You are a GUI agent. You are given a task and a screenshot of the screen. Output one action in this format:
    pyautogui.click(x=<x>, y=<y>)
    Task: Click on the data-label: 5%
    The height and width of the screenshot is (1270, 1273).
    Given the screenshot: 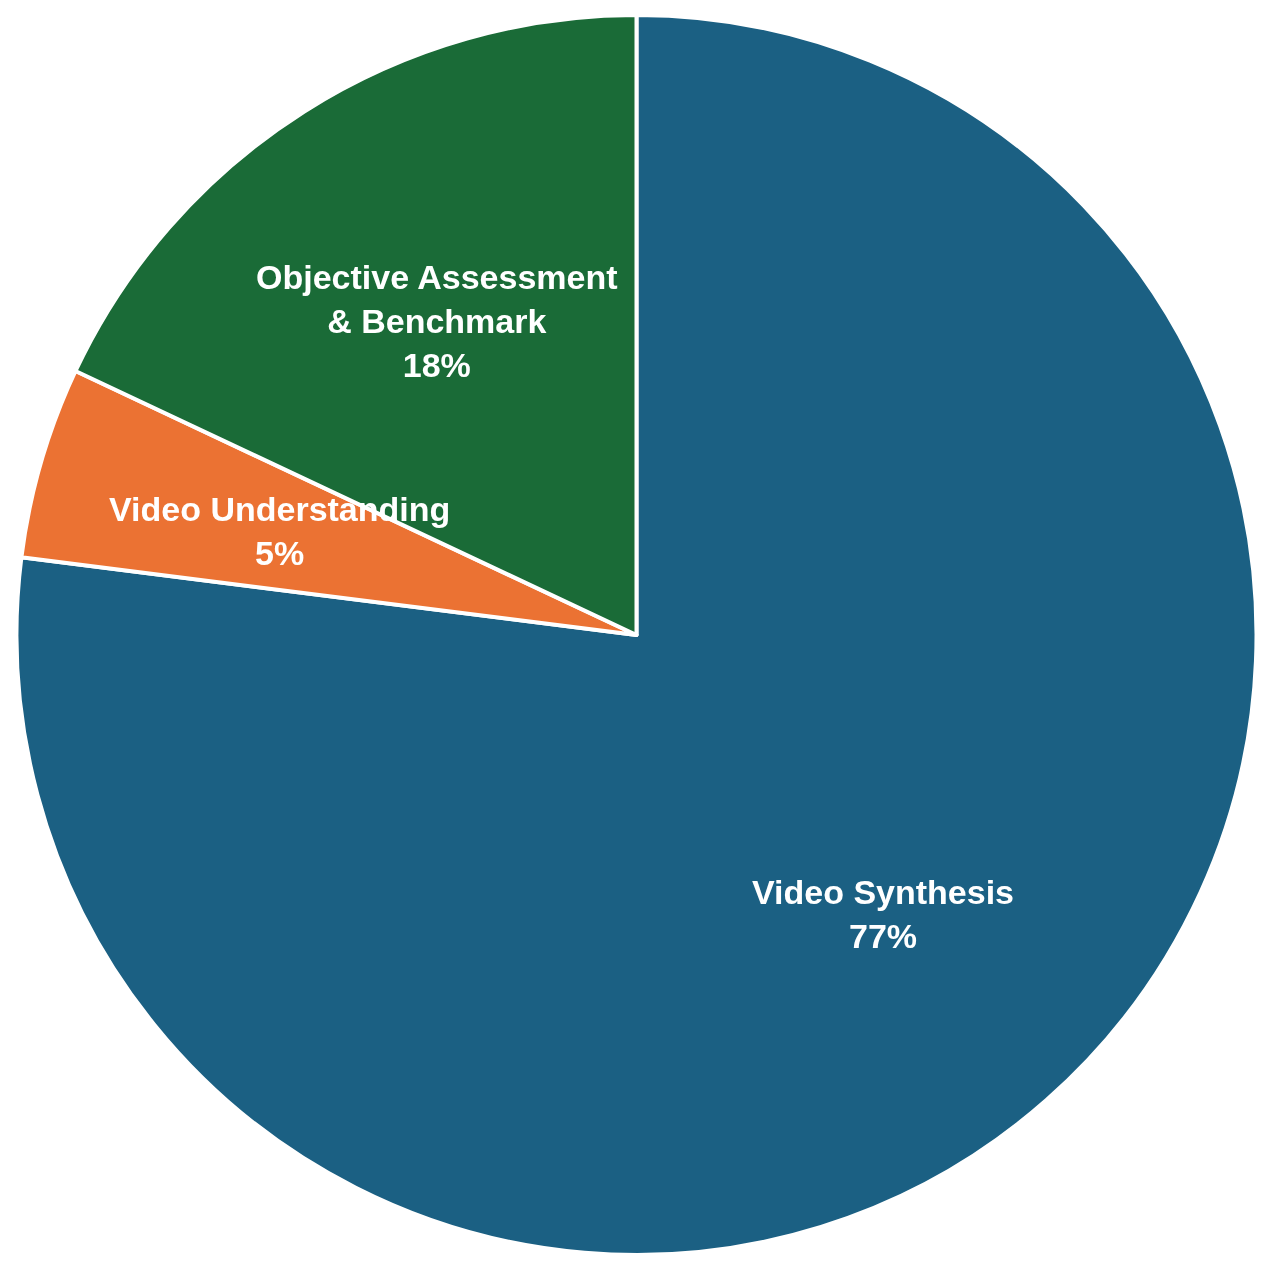 What is the action you would take?
    pyautogui.click(x=280, y=553)
    